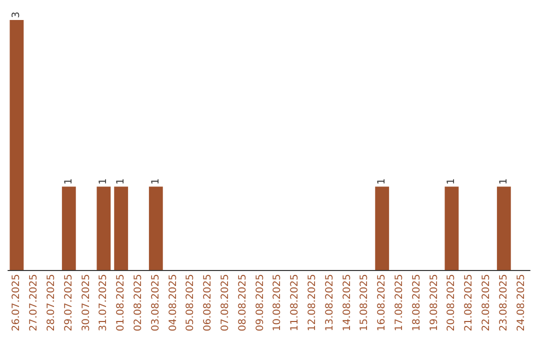  I want to click on x-tick-label: 08.08.2025, so click(242, 303).